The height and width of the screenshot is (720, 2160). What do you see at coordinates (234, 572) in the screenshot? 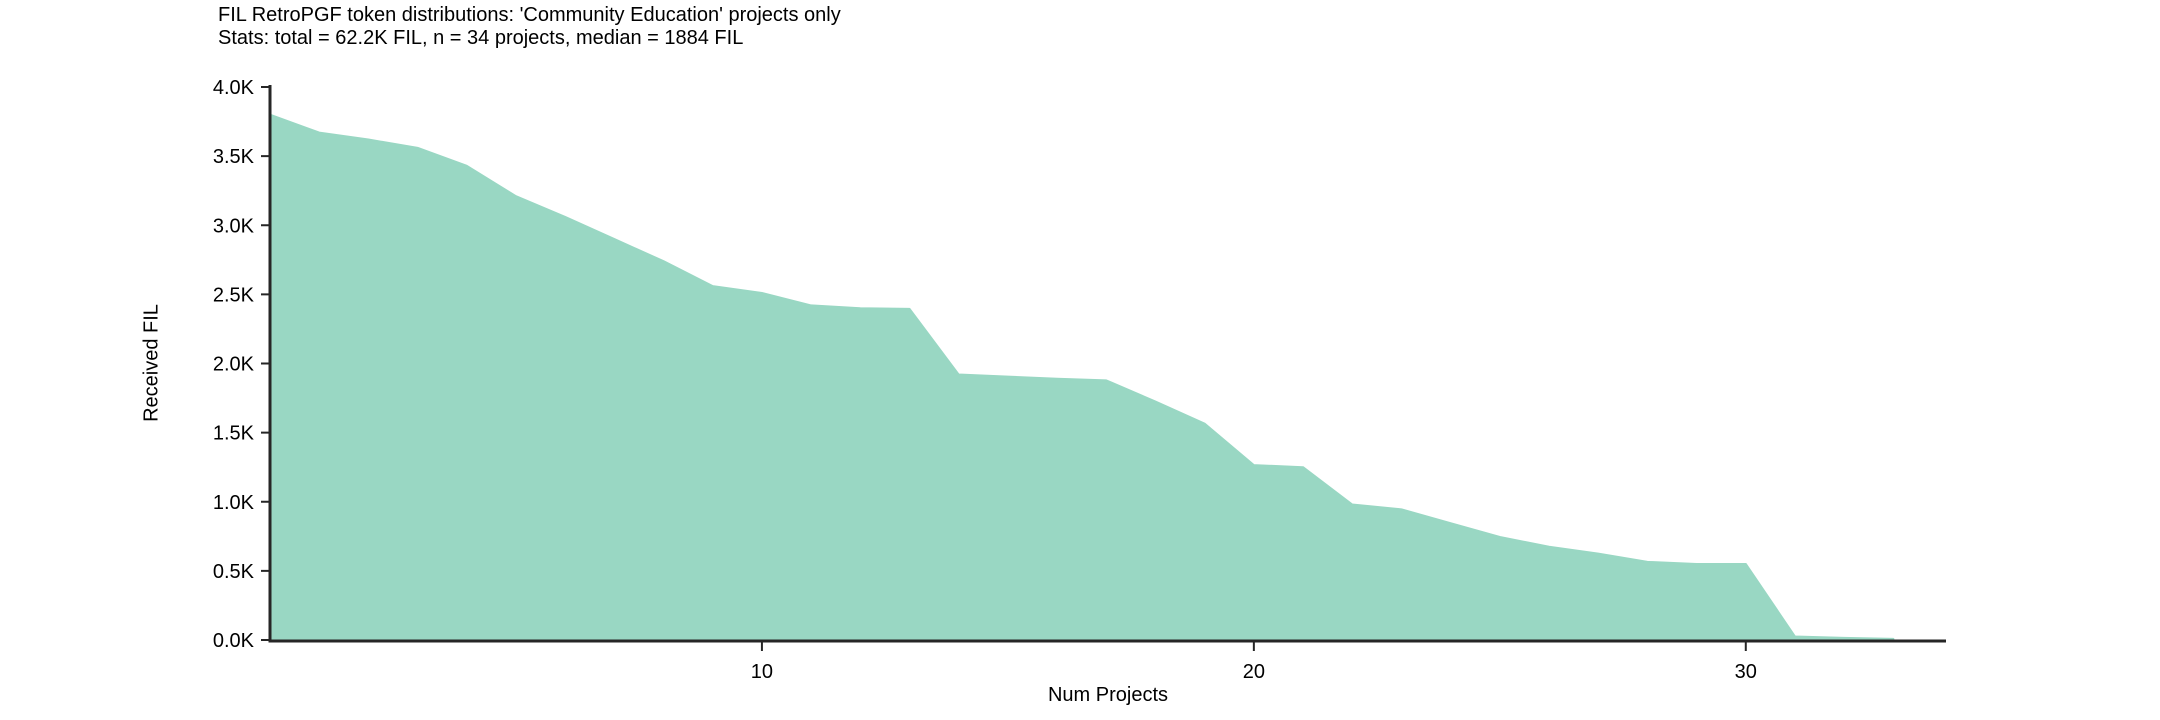
I see `y-tick-label: 0.5K` at bounding box center [234, 572].